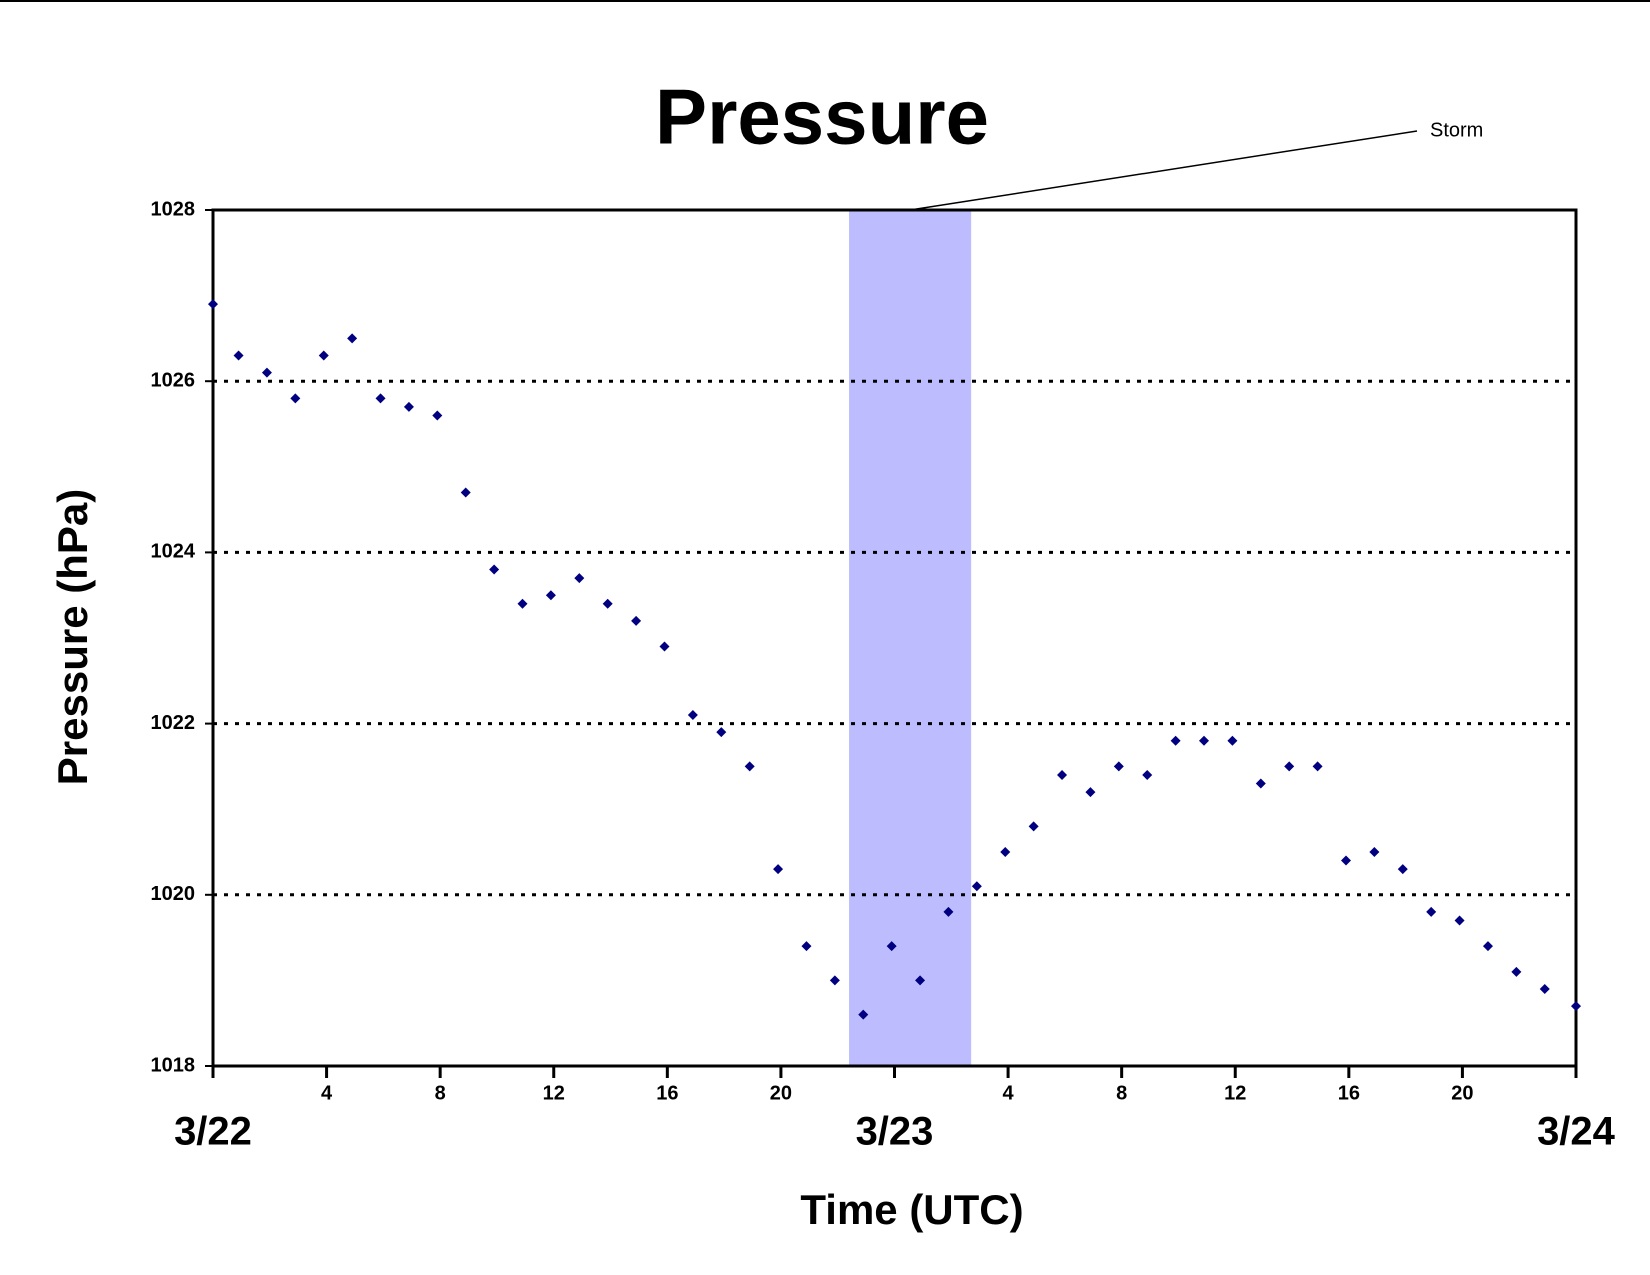 The width and height of the screenshot is (1650, 1275). I want to click on x-date-label: 3/22, so click(213, 1132).